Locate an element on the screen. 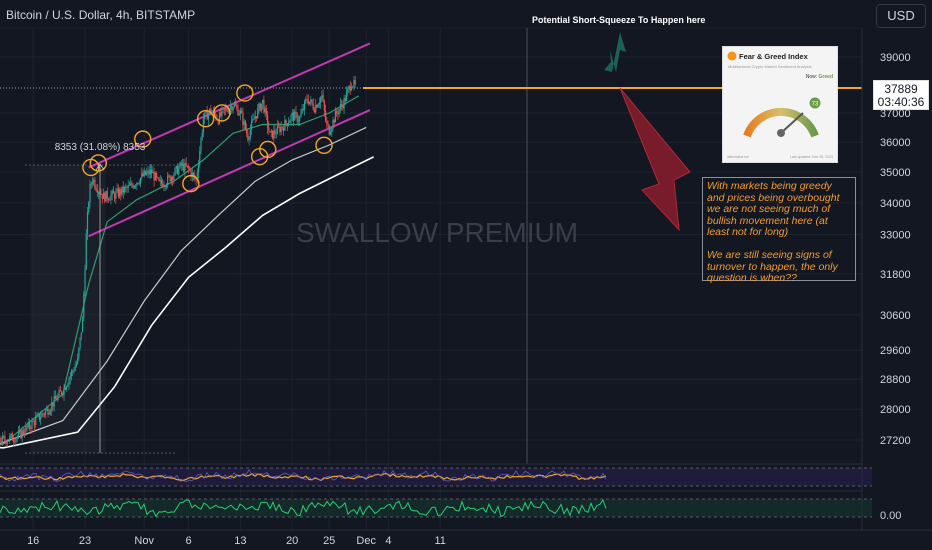 The width and height of the screenshot is (932, 550). symbol-title: Bitcoin / U.S. Dollar, 4h, BITSTAMP is located at coordinates (101, 15).